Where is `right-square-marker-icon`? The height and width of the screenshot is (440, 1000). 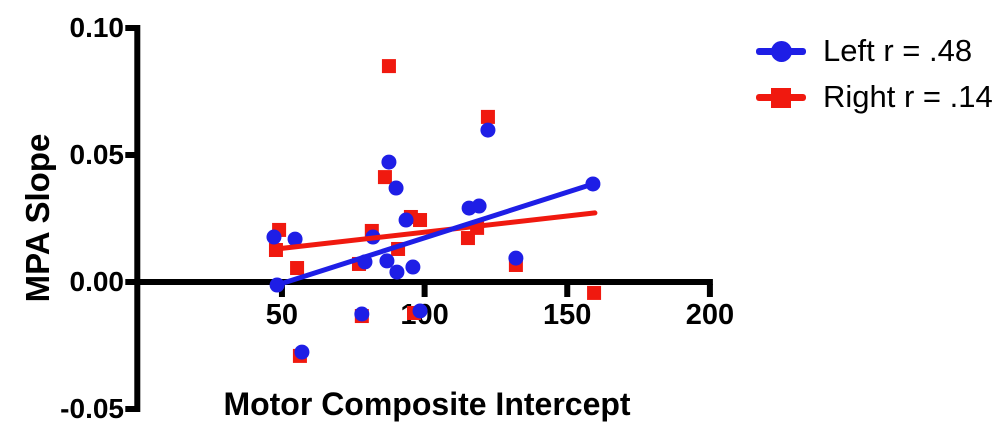
right-square-marker-icon is located at coordinates (781, 97).